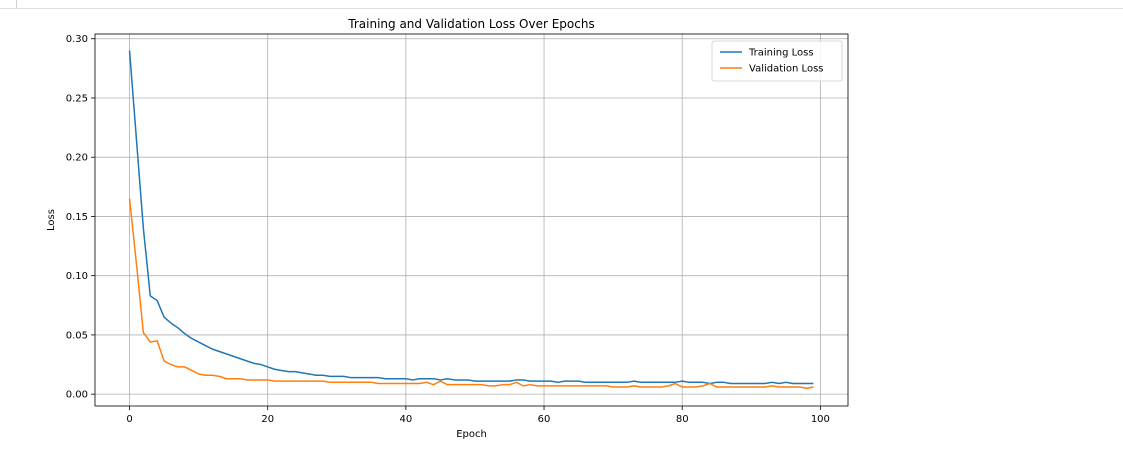  What do you see at coordinates (129, 419) in the screenshot?
I see `x-tick-label: 0` at bounding box center [129, 419].